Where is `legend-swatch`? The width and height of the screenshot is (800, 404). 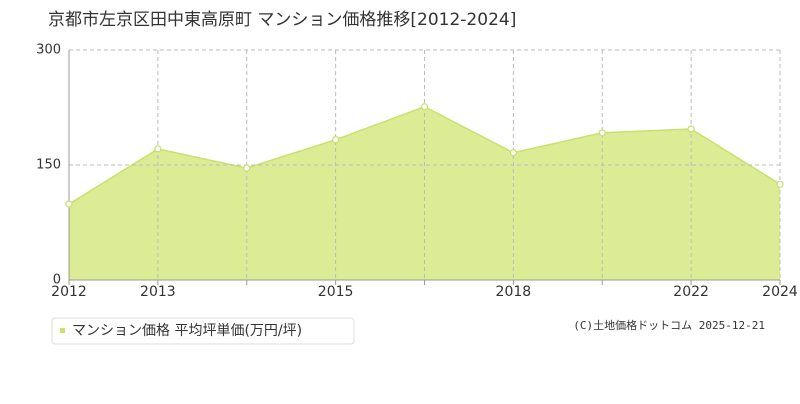 legend-swatch is located at coordinates (62, 330).